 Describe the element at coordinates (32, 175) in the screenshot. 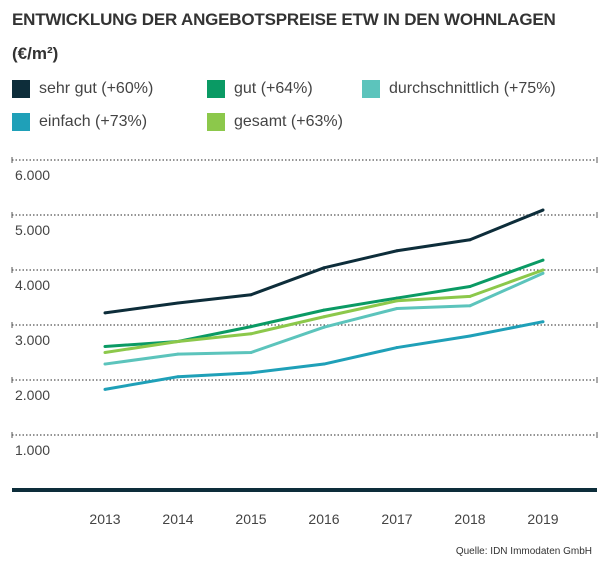

I see `y-tick-label: 6.000` at that location.